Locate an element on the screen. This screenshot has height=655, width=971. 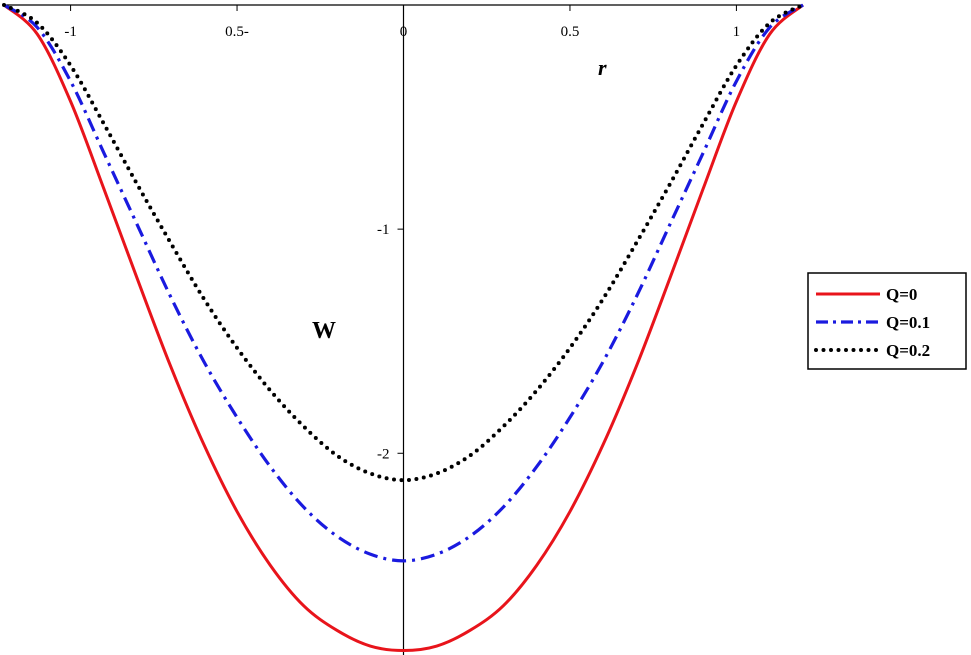
x-axis-title: r is located at coordinates (602, 67).